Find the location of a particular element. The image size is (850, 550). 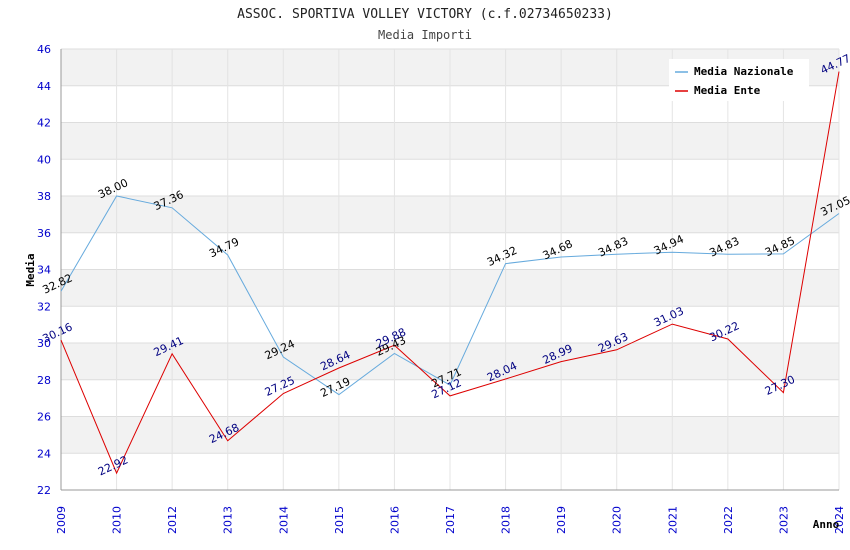

y-tick-labels: 22 24 26 28 30 32 34 36 38 40 42 44 46 is located at coordinates (44, 270).